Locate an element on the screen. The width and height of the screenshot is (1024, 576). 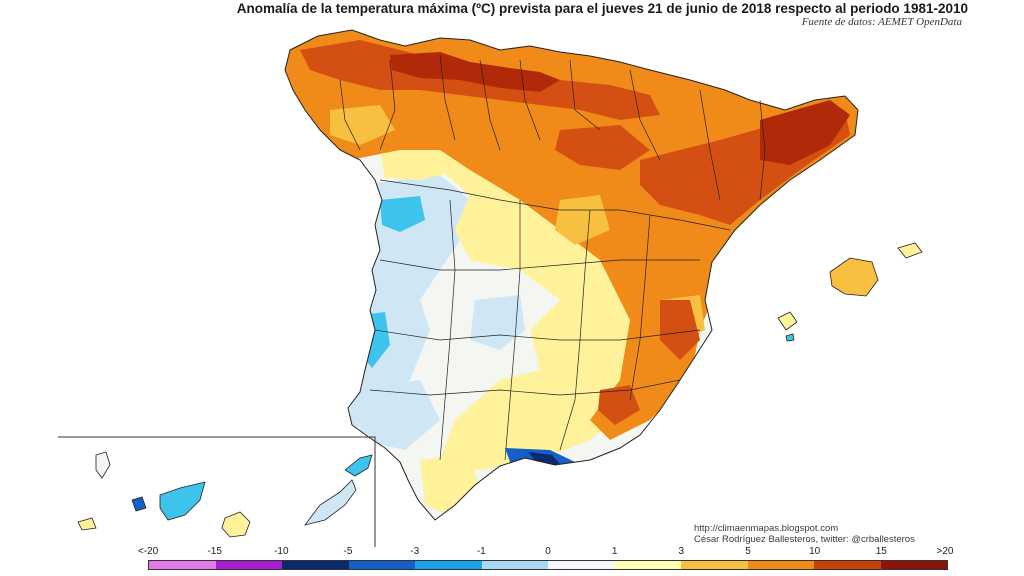
zone-dark-red-cantabria is located at coordinates (475, 72).